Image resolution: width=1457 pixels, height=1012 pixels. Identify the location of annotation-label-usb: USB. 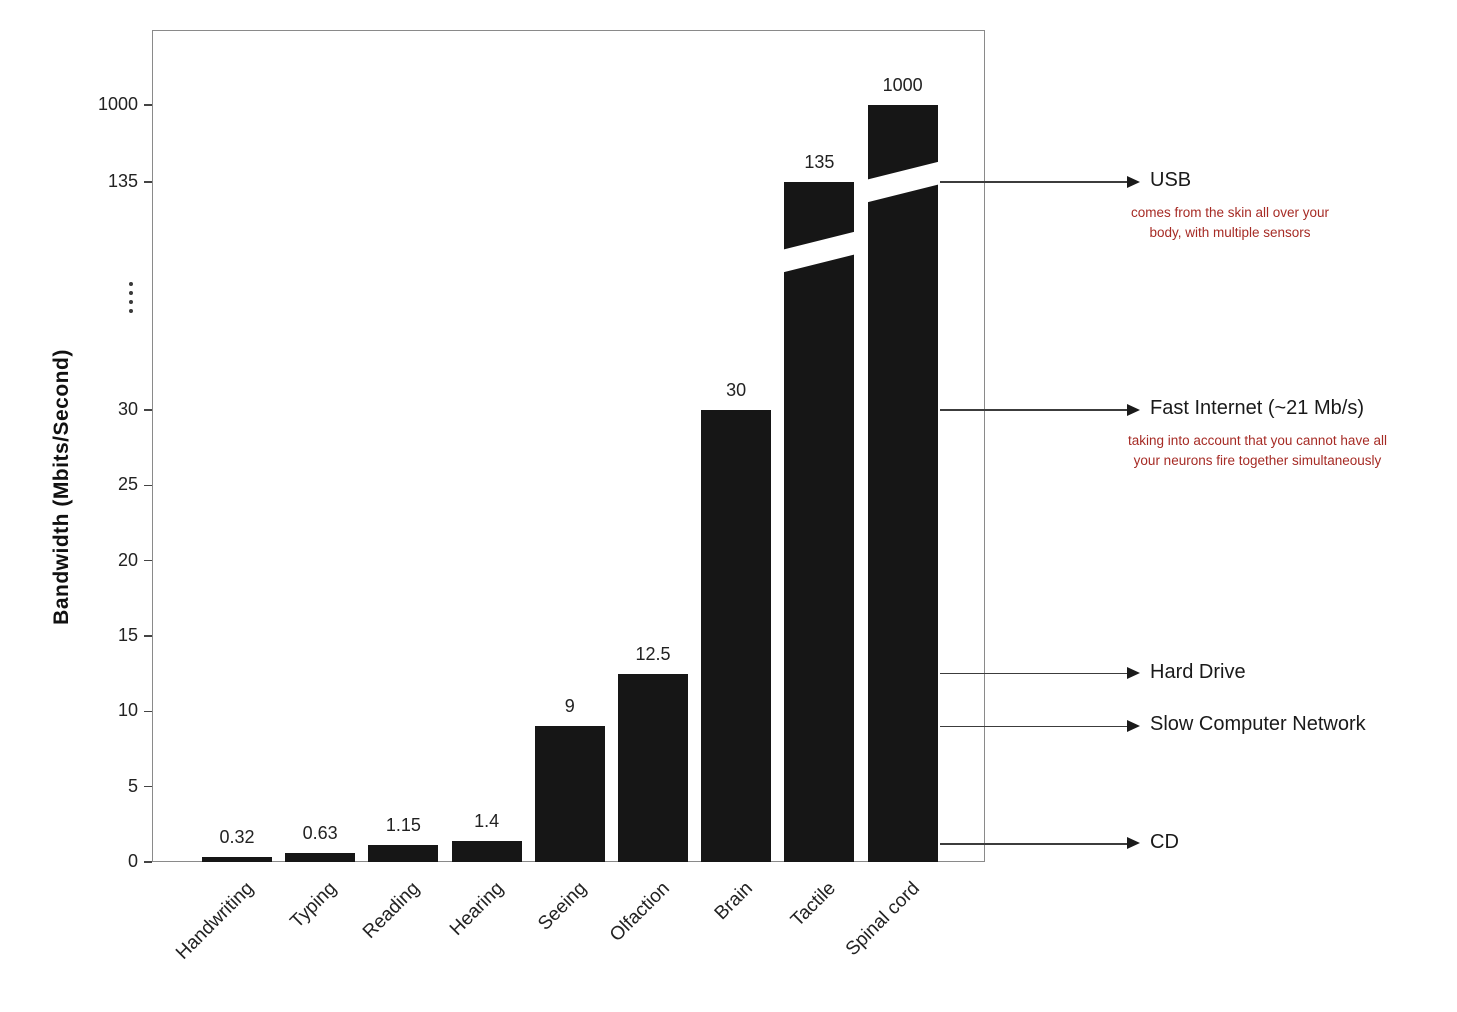
(1171, 180).